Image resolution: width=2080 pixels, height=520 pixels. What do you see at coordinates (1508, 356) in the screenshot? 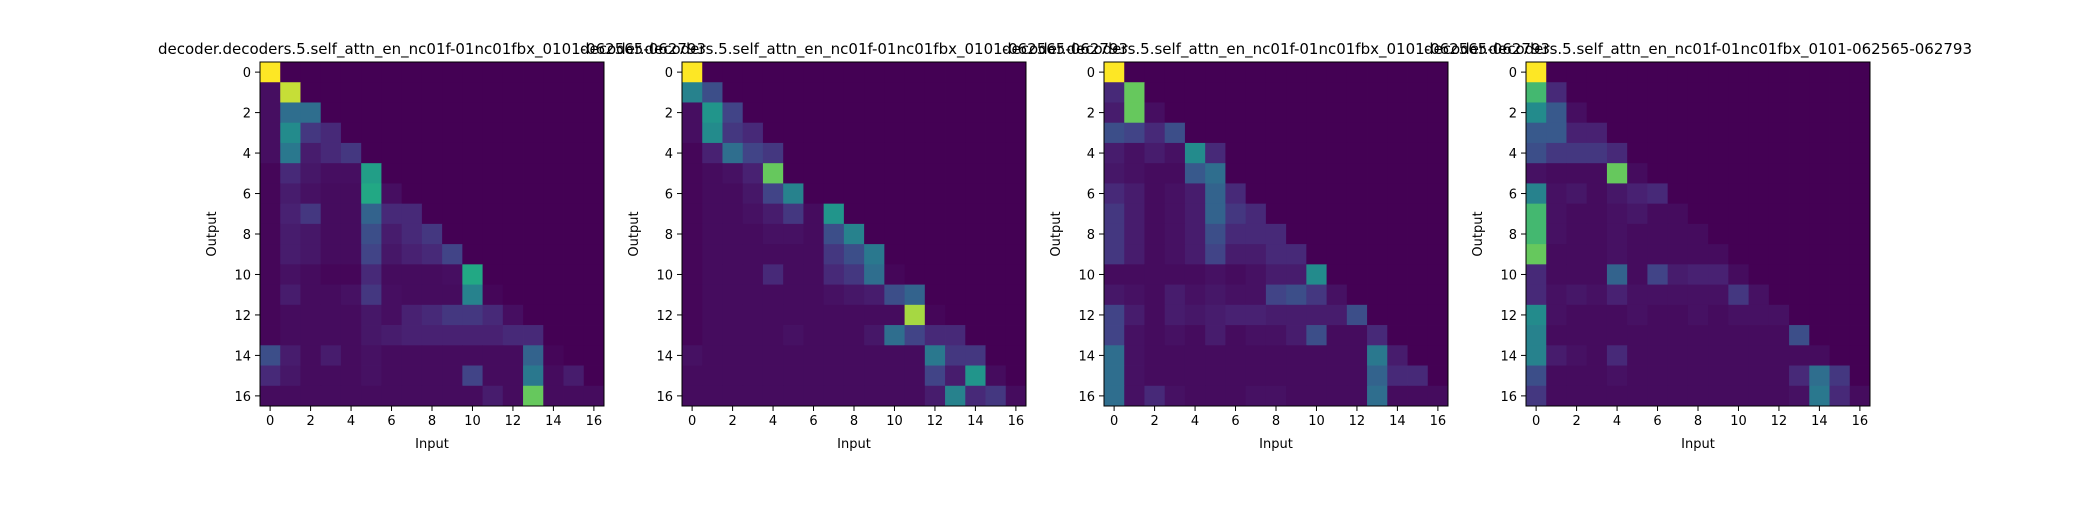
I see `y-tick-label: 14` at bounding box center [1508, 356].